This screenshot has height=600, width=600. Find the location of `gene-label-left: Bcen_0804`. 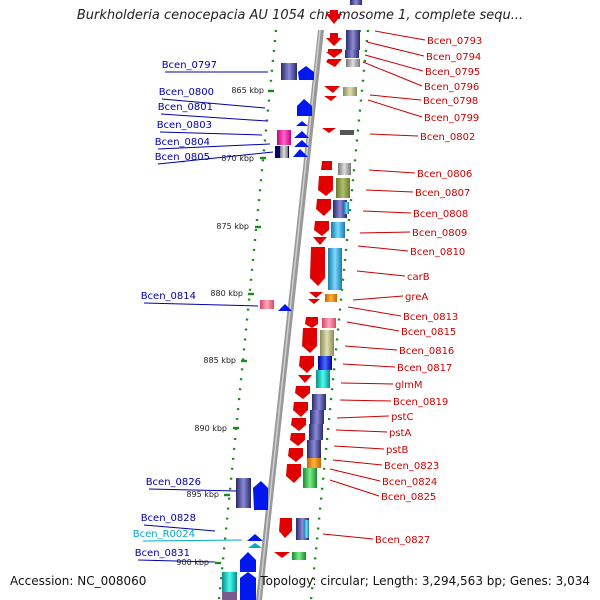

gene-label-left: Bcen_0804 is located at coordinates (182, 142).